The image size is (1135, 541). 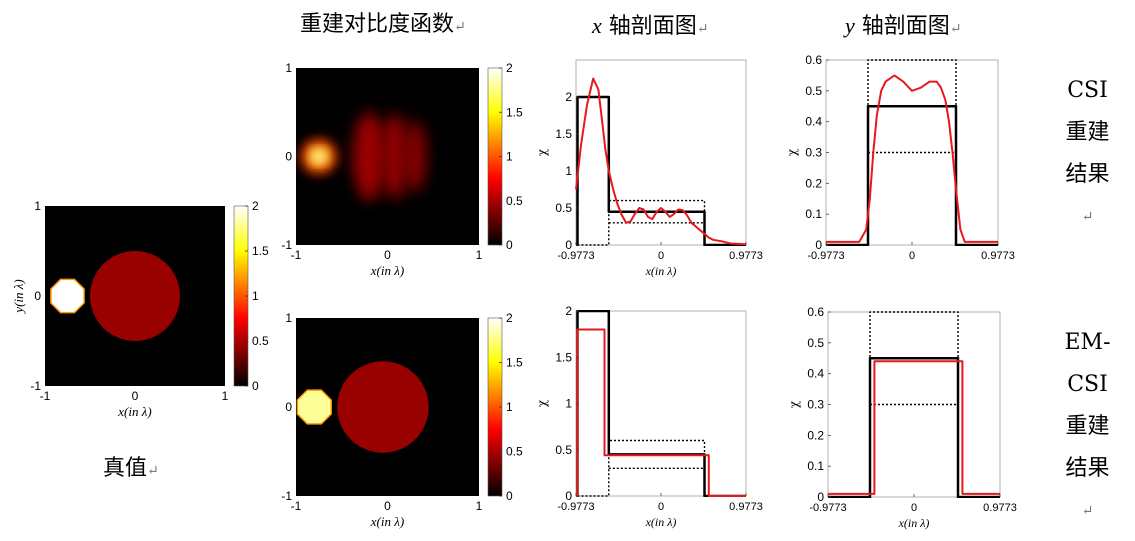 What do you see at coordinates (18, 296) in the screenshot?
I see `true-value-map-ylabel: y(in λ)` at bounding box center [18, 296].